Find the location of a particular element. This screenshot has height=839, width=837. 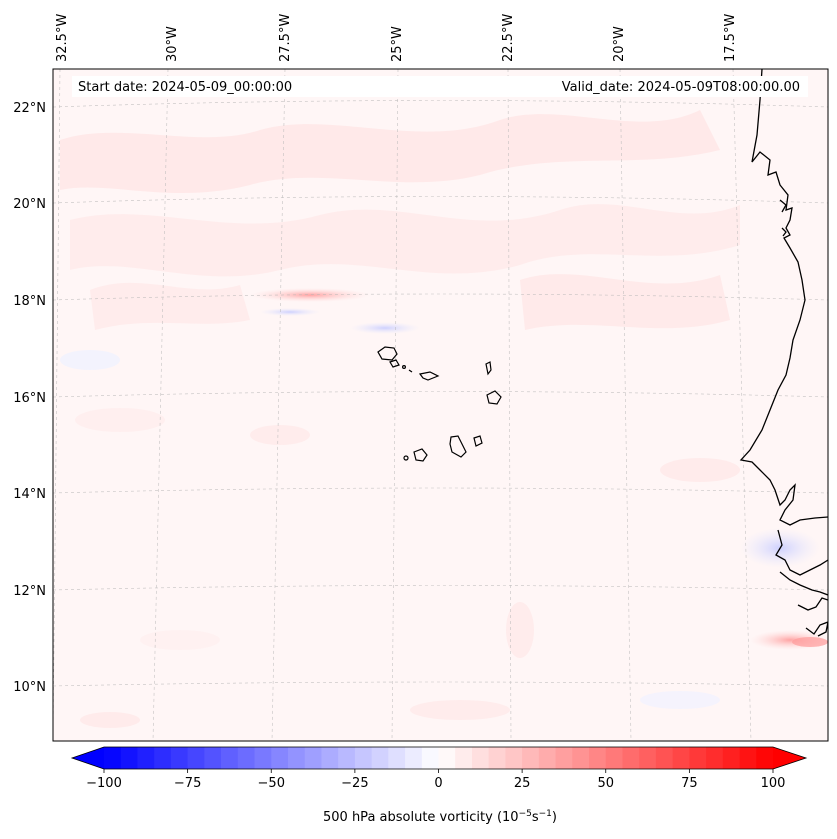

colorbar-low-extension is located at coordinates (88, 758).